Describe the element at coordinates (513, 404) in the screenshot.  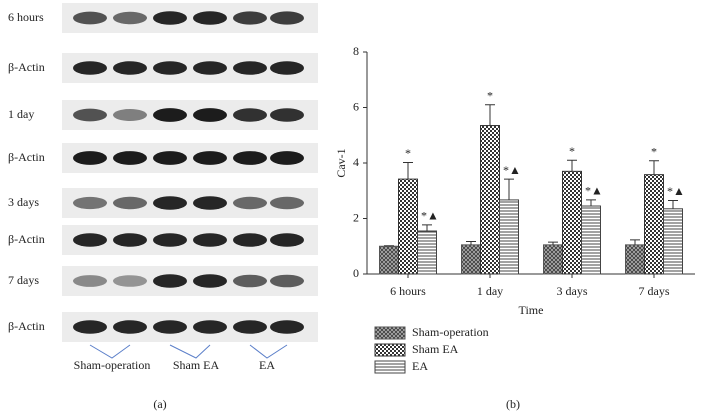
I see `panel-caption: (b)` at that location.